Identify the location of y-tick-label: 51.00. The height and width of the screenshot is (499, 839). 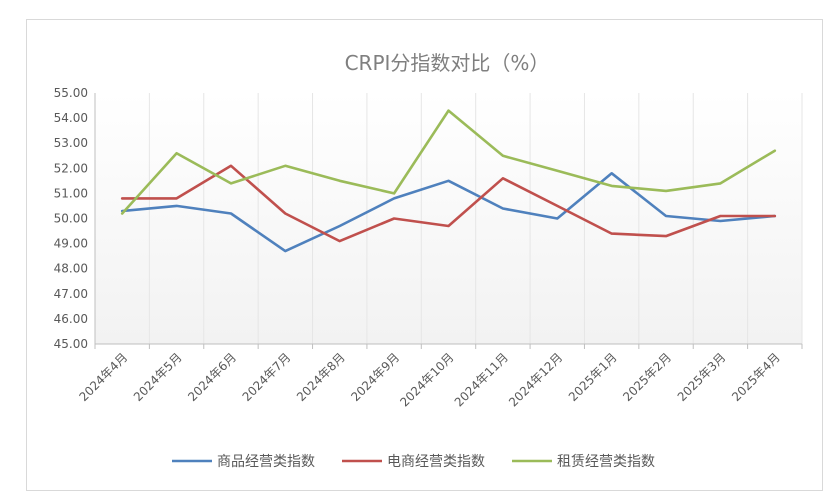
(71, 193).